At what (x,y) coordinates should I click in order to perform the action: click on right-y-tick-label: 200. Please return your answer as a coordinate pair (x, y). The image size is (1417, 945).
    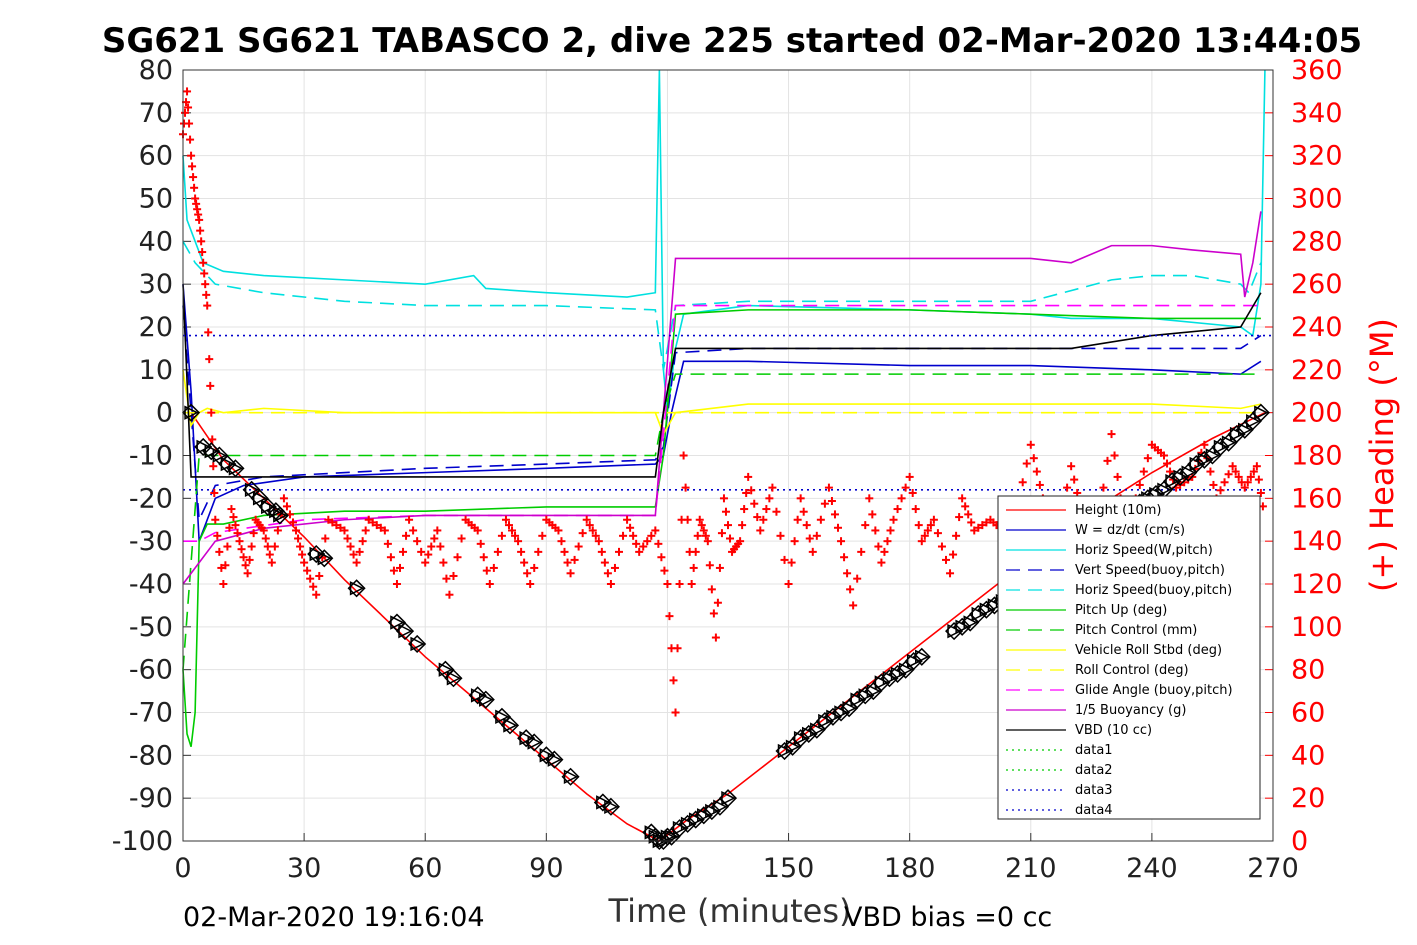
    Looking at the image, I should click on (1317, 413).